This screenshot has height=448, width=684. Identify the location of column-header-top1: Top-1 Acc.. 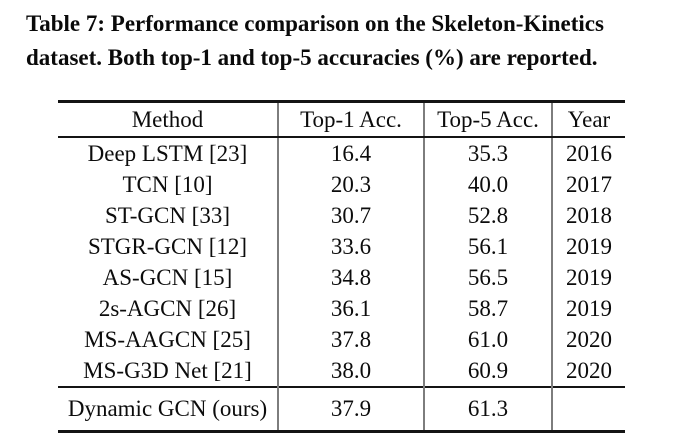
(350, 119).